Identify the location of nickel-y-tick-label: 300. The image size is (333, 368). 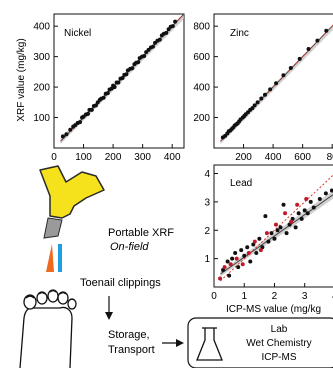
(41, 57).